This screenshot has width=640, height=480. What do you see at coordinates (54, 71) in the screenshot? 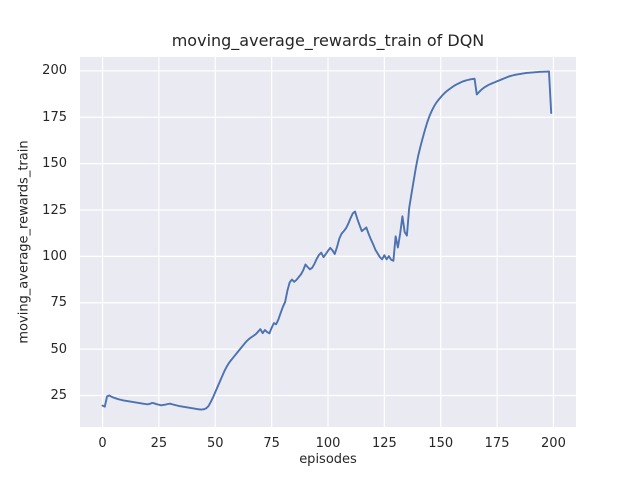
I see `y-tick-label: 200` at bounding box center [54, 71].